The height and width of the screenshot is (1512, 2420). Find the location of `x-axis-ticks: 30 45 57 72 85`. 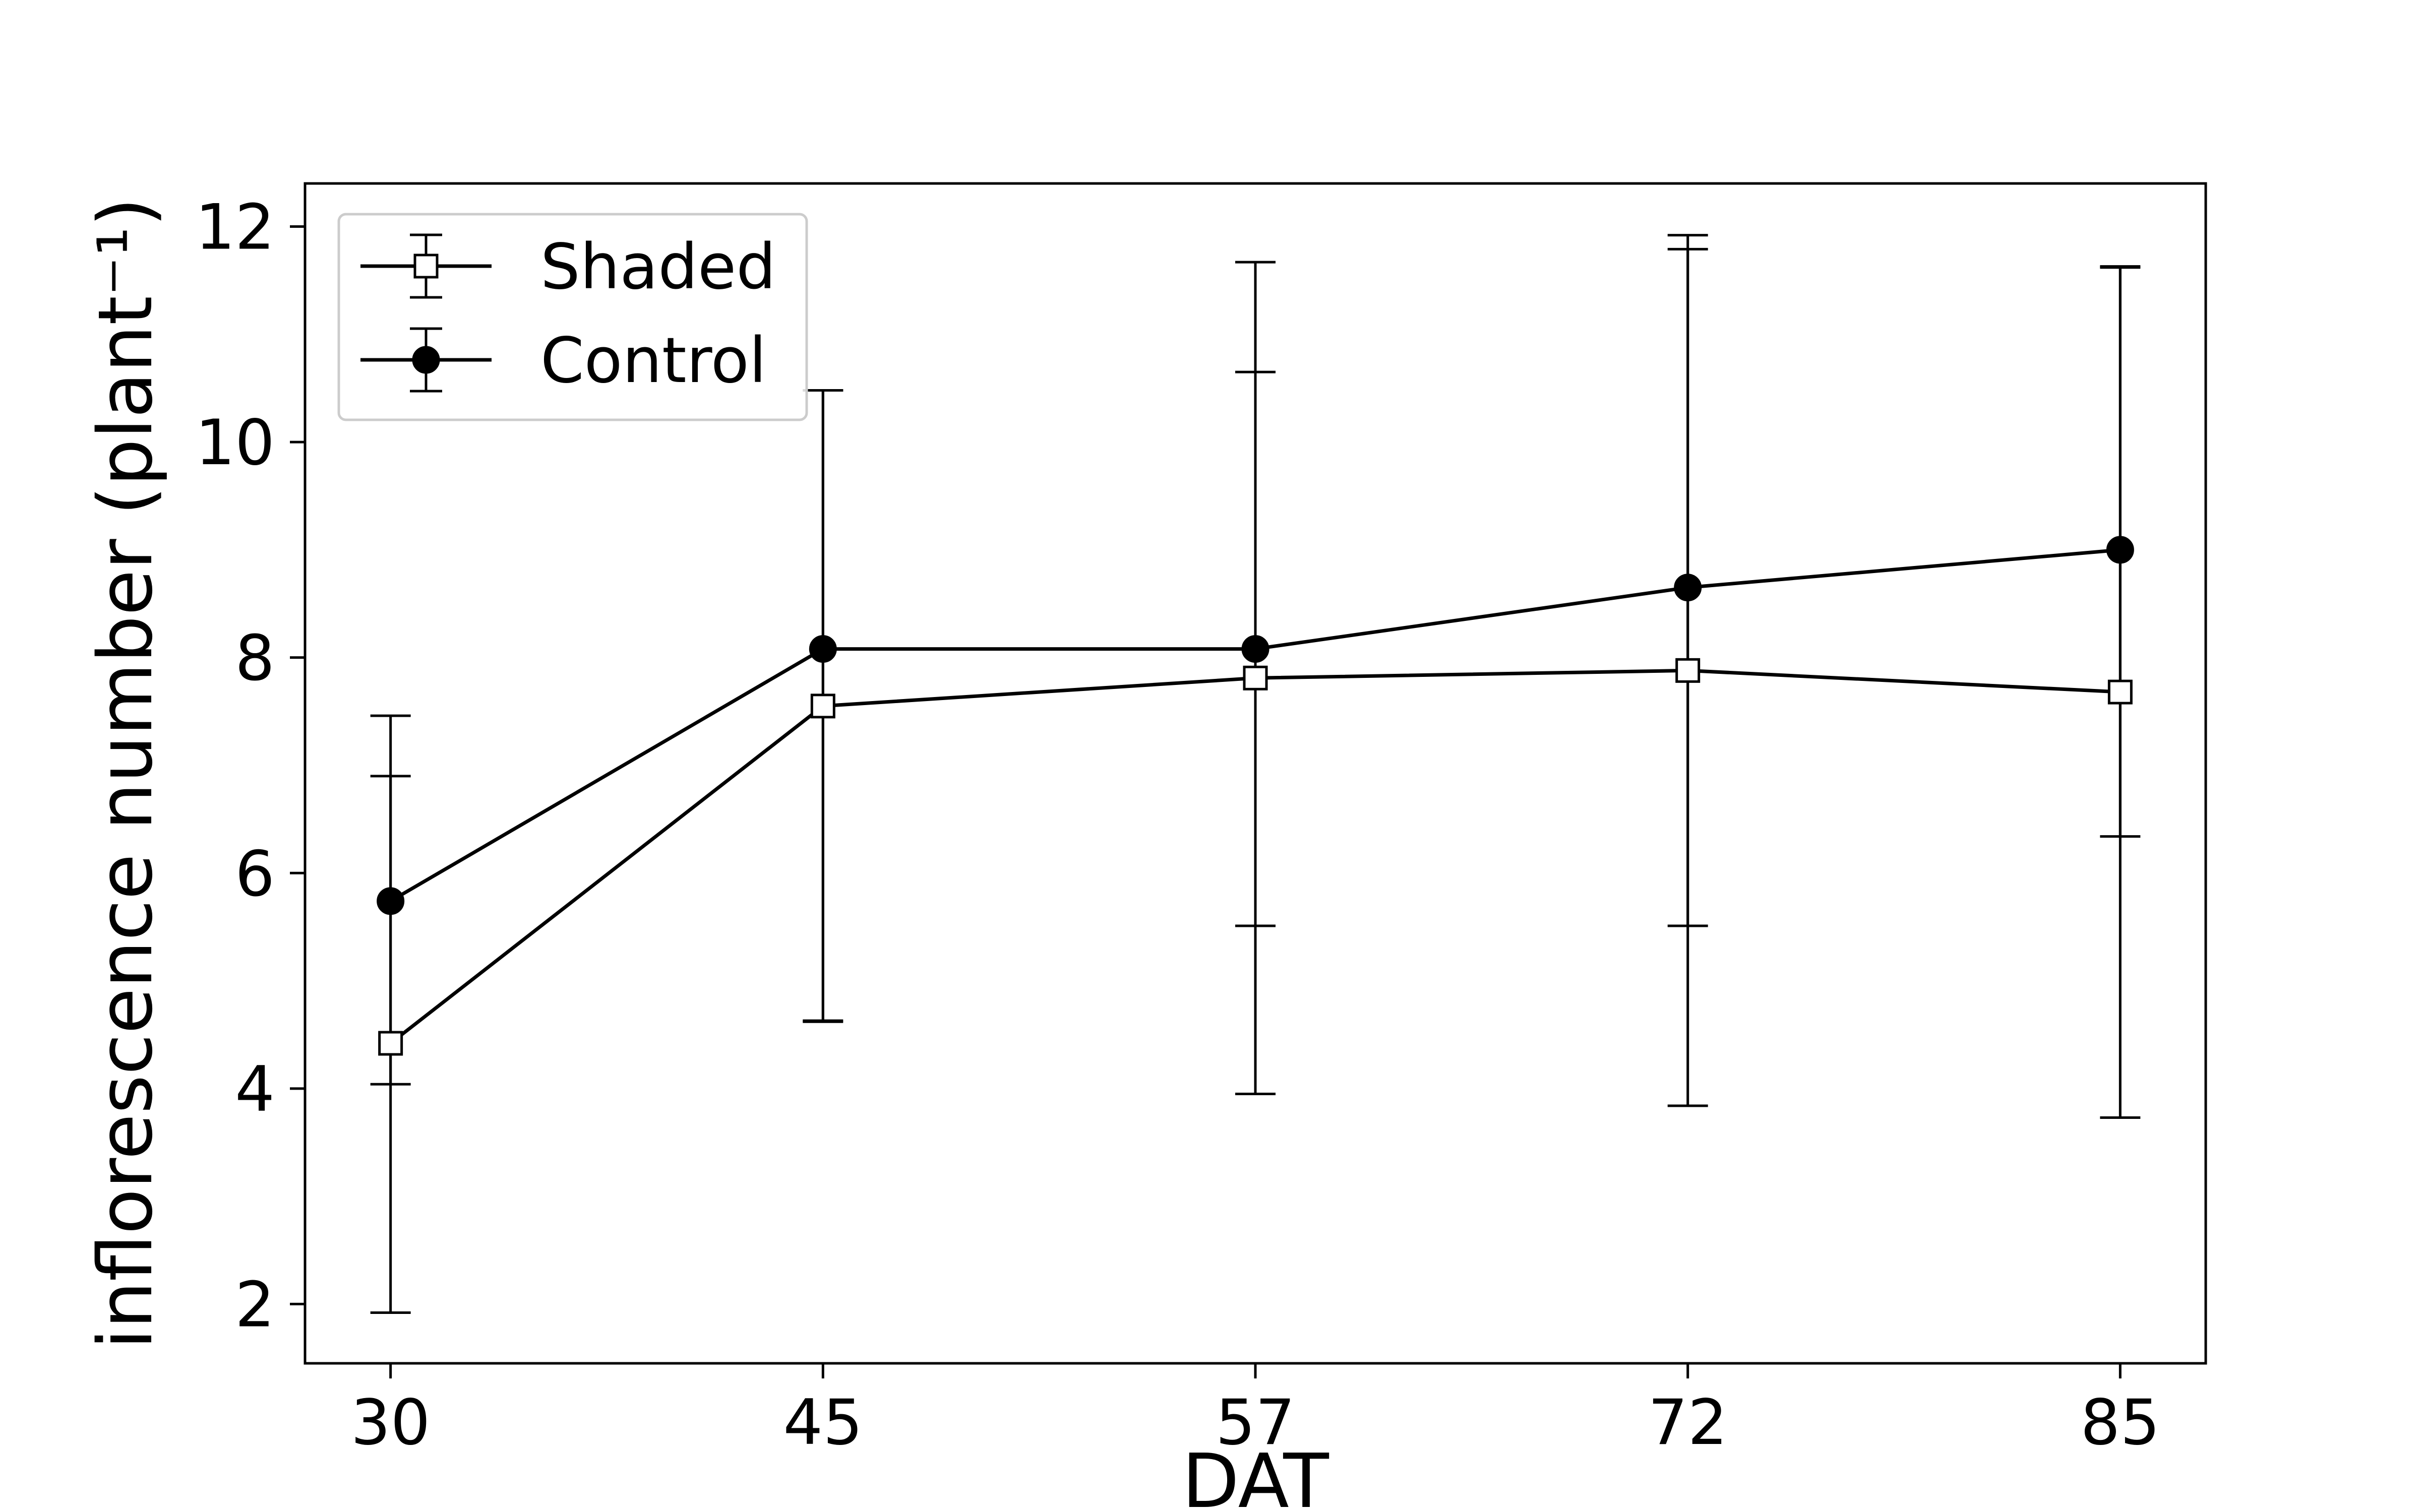

x-axis-ticks: 30 45 57 72 85 is located at coordinates (1255, 1411).